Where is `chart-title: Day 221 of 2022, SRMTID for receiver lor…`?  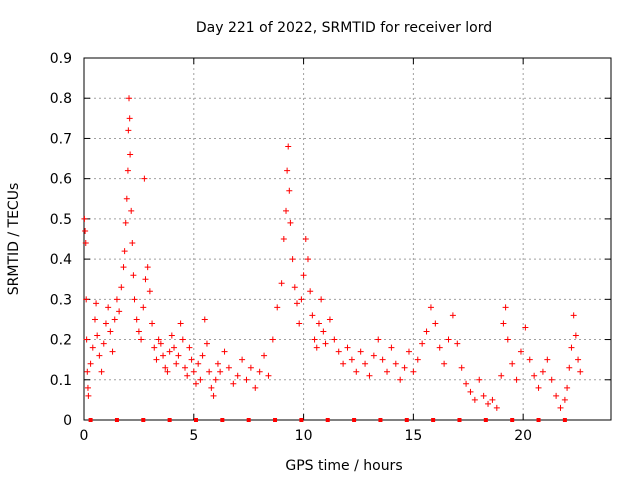 chart-title: Day 221 of 2022, SRMTID for receiver lor… is located at coordinates (344, 28).